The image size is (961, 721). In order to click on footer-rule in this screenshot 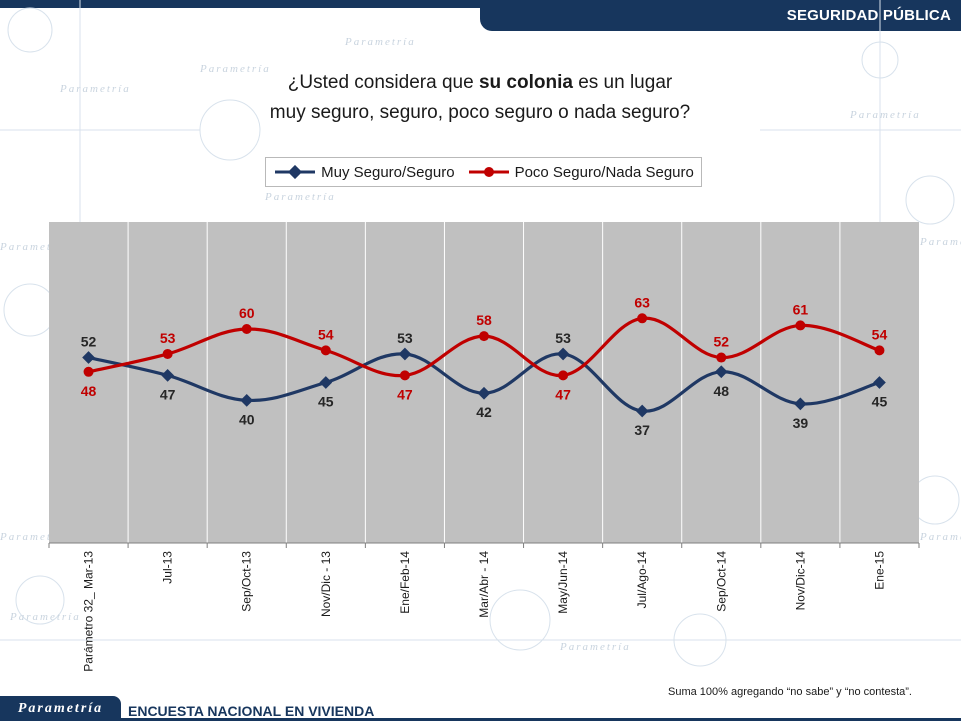, I will do `click(541, 719)`.